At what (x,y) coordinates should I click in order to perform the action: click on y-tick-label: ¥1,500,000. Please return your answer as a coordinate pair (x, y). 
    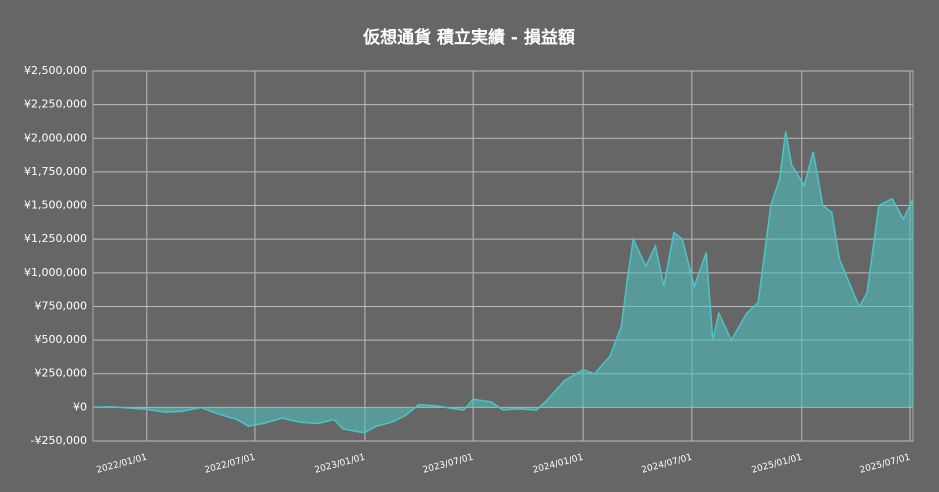
    Looking at the image, I should click on (55, 205).